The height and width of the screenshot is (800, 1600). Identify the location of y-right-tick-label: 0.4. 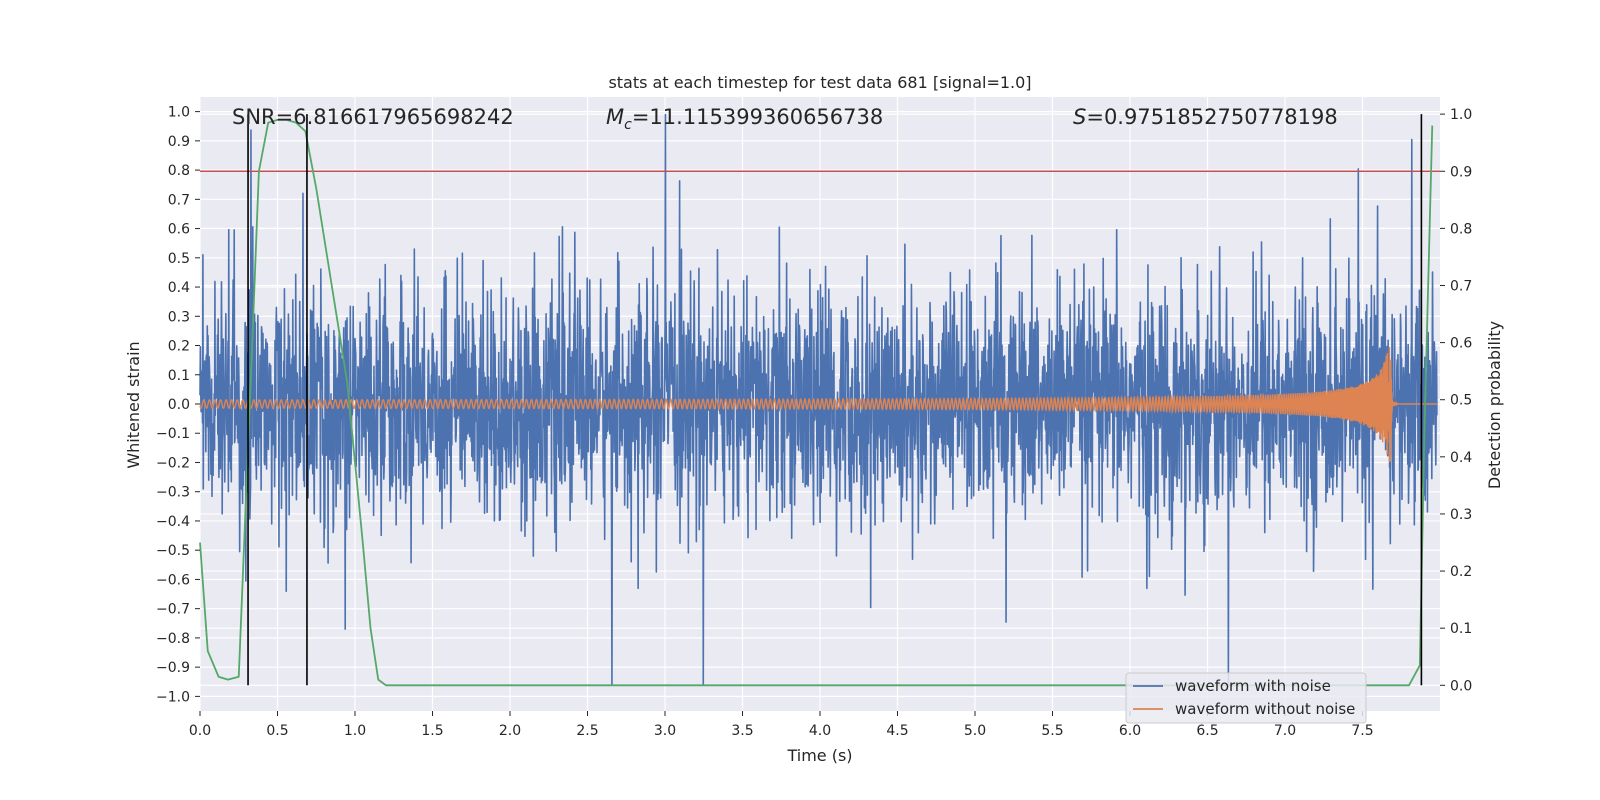
(1461, 458).